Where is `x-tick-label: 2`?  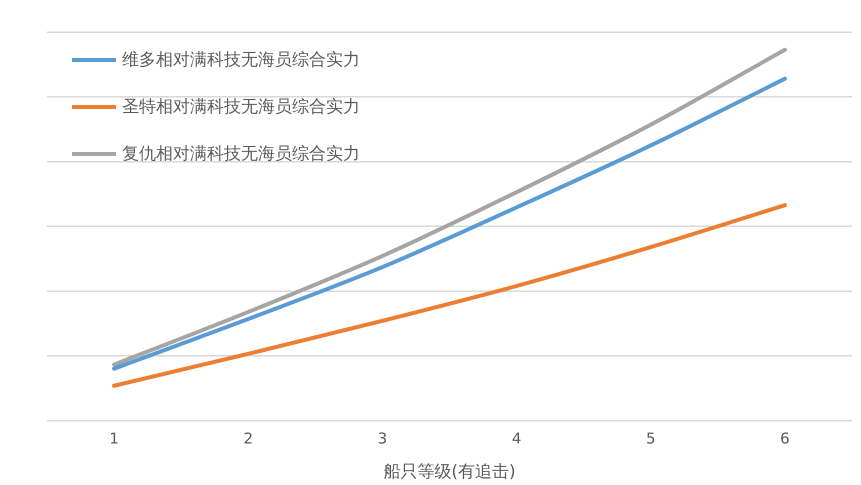 x-tick-label: 2 is located at coordinates (248, 438).